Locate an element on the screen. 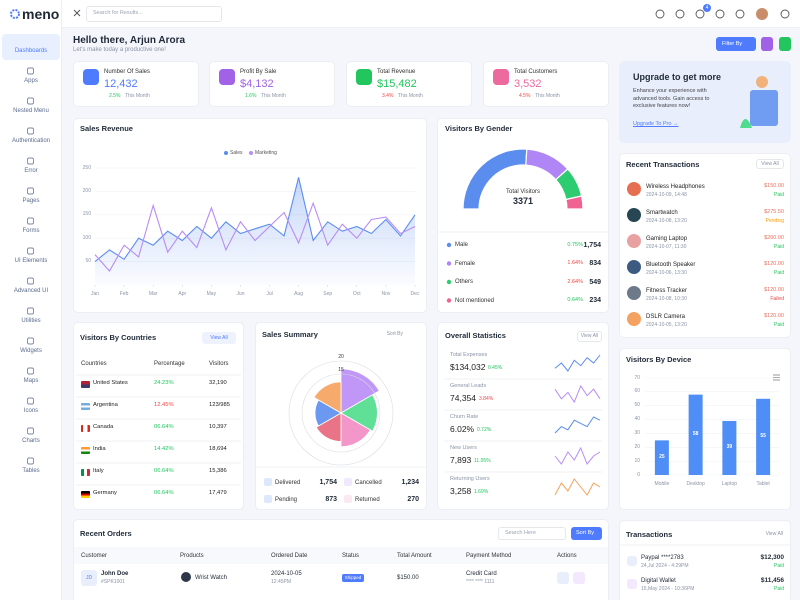  action-view is located at coordinates (563, 578).